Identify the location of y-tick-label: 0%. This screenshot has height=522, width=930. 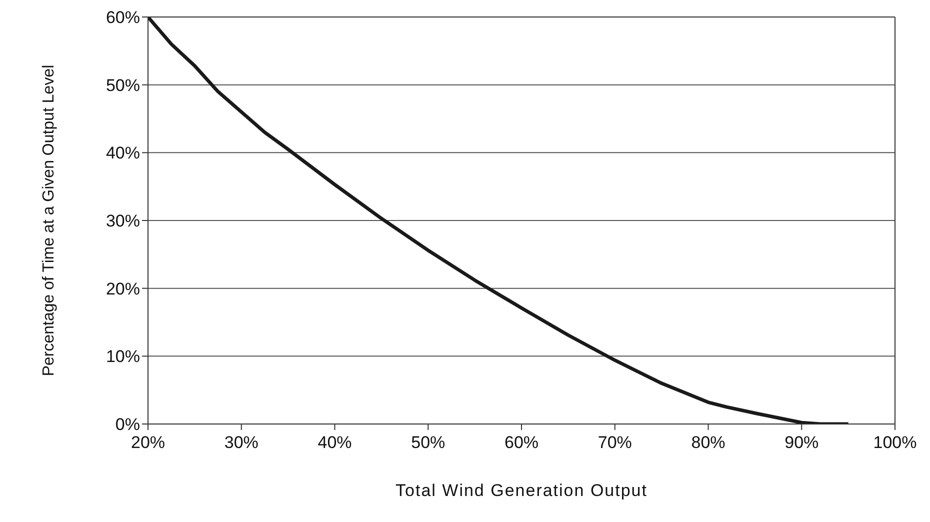
(127, 424).